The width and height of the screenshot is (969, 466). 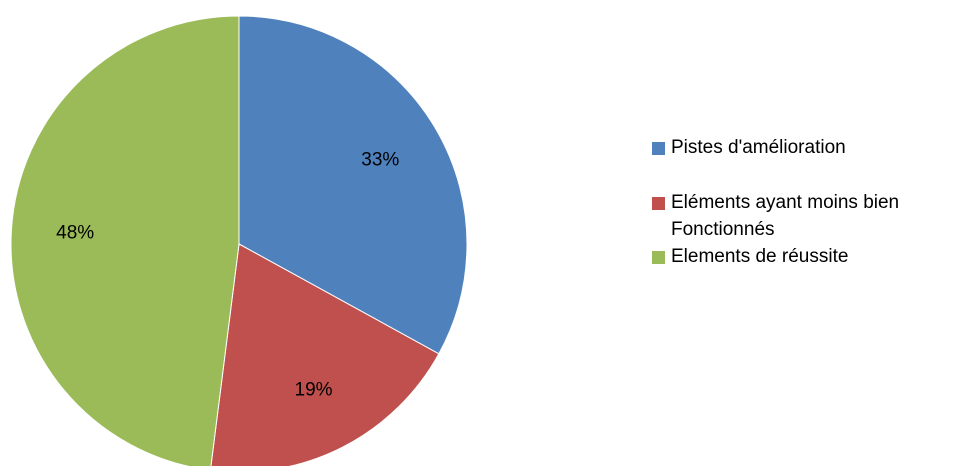 I want to click on data-label-pistes-d-amelioration: 33%, so click(x=380, y=159).